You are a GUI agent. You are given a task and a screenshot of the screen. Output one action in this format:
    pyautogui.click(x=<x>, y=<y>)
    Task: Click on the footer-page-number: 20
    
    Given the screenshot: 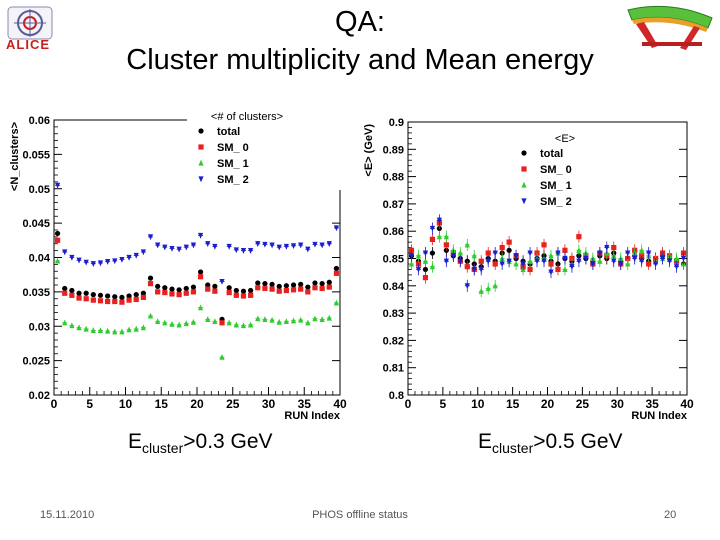 What is the action you would take?
    pyautogui.click(x=670, y=515)
    